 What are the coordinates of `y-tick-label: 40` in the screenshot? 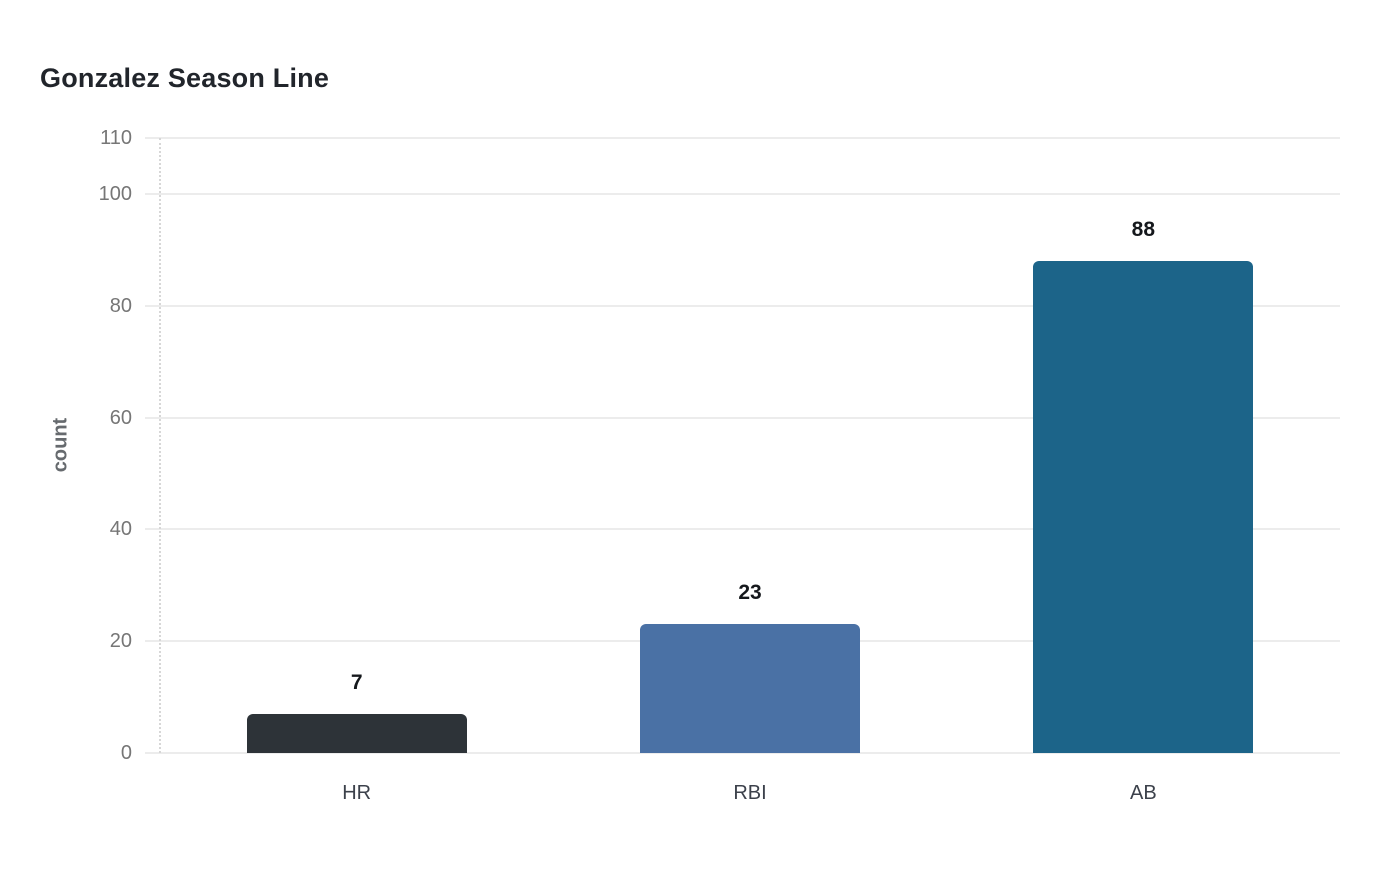 It's located at (120, 529).